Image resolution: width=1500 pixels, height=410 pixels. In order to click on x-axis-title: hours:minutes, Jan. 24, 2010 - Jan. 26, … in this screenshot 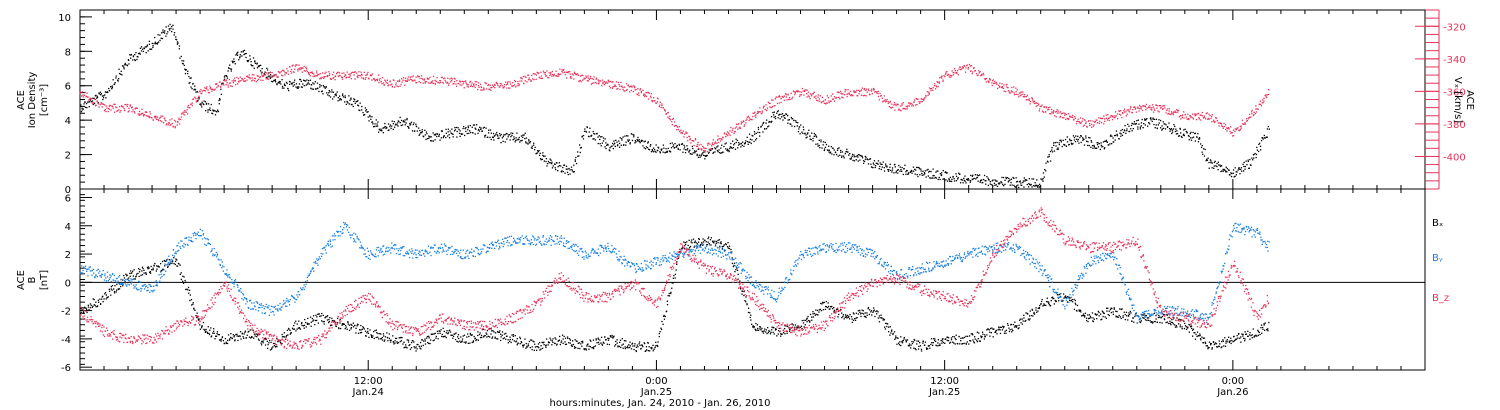, I will do `click(660, 403)`.